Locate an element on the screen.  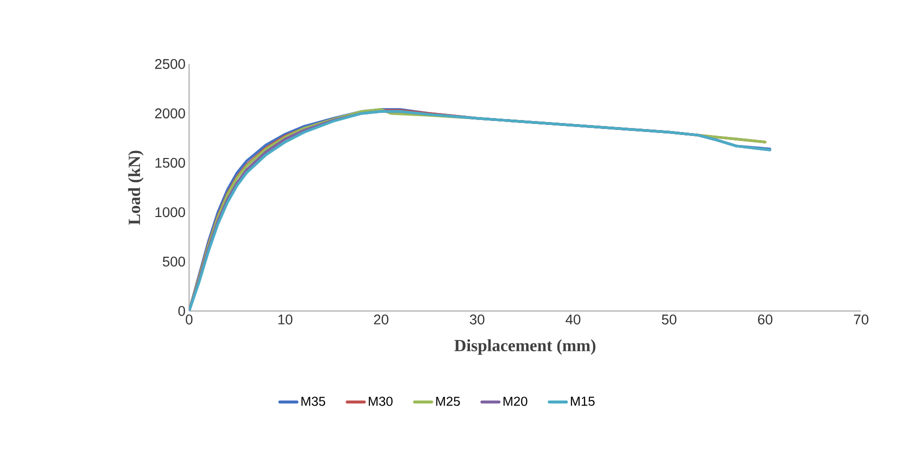
x-axis-title: Displacement (mm) is located at coordinates (525, 347).